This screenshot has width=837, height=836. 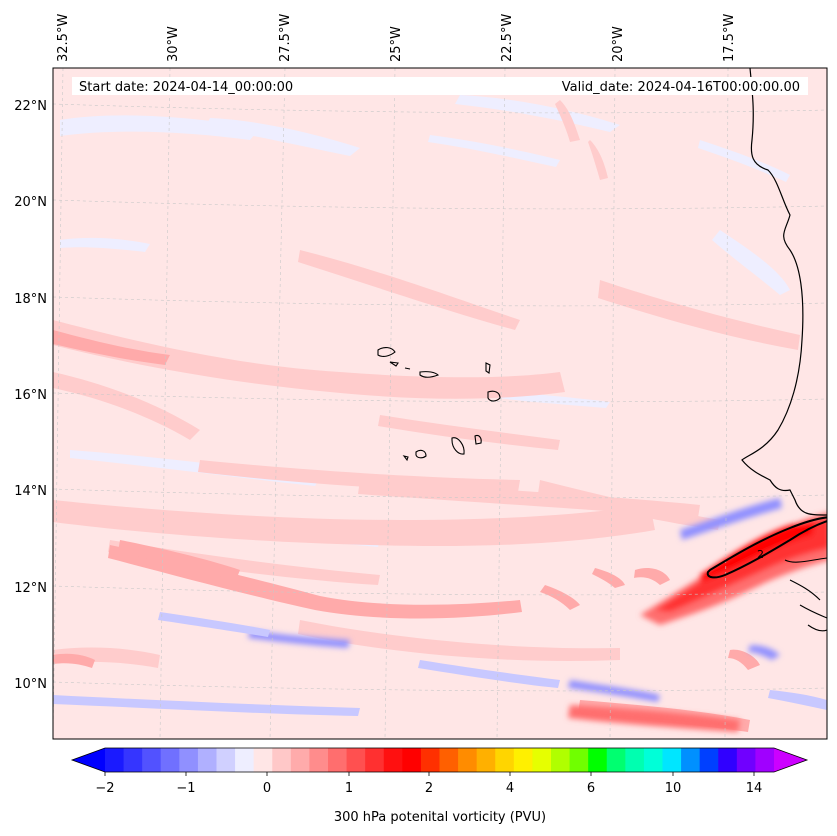 I want to click on island-fogo, so click(x=421, y=454).